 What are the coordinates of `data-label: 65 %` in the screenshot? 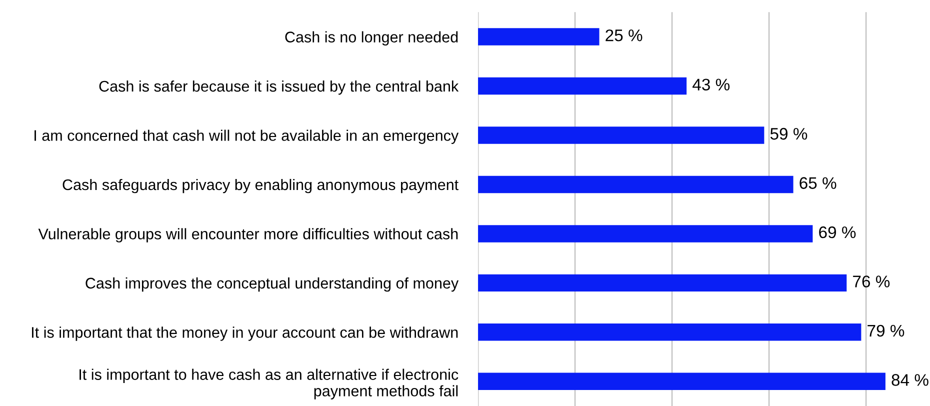 It's located at (818, 183).